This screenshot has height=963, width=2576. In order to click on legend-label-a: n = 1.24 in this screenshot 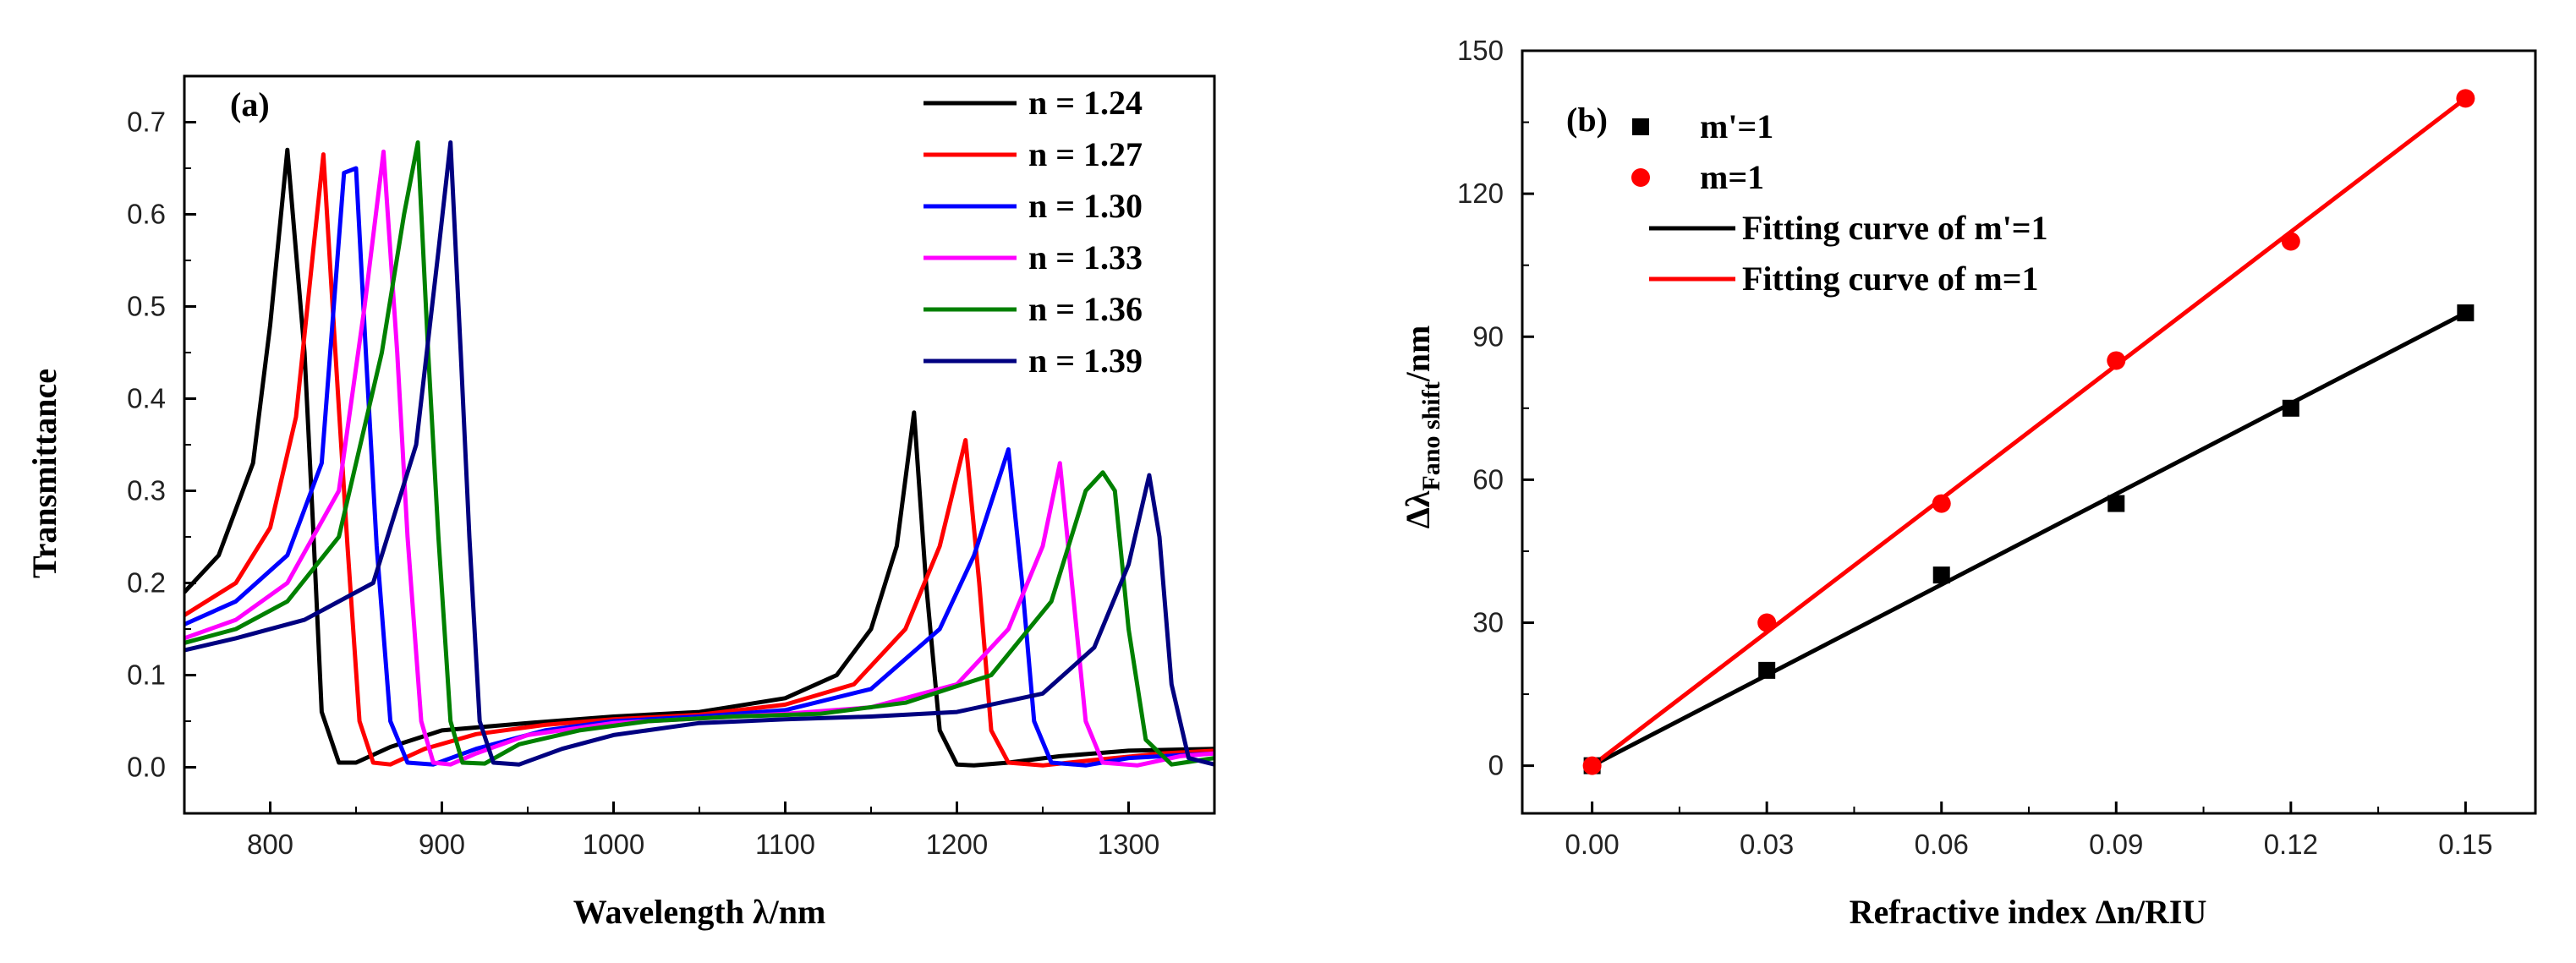, I will do `click(1085, 103)`.